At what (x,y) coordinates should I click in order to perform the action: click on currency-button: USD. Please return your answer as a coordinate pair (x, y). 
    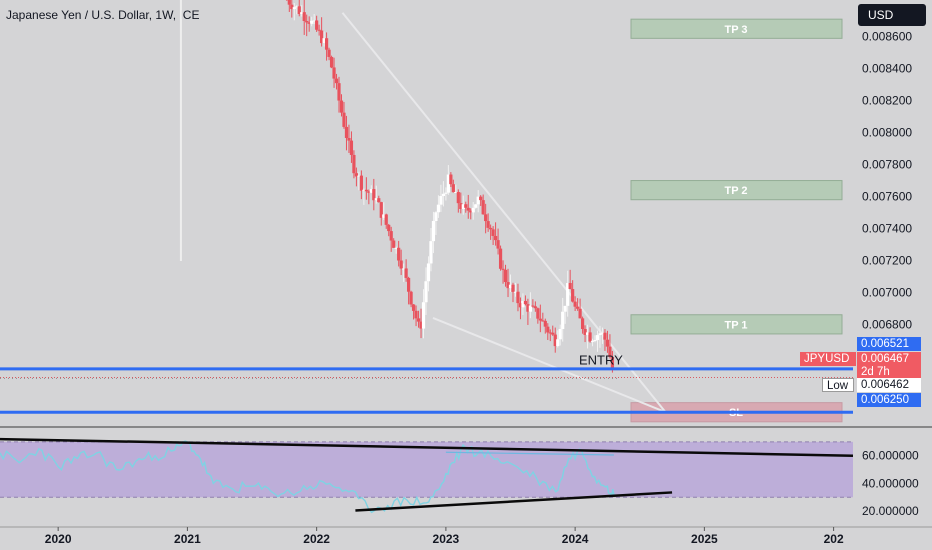
    Looking at the image, I should click on (892, 15).